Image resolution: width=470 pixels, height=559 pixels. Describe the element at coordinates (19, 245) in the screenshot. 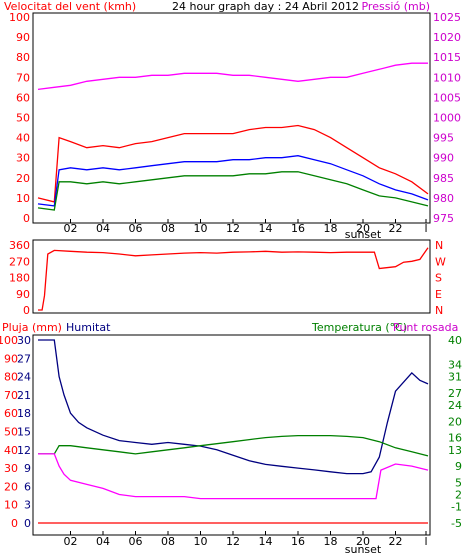

I see `direction-y-tick-label: 360` at that location.